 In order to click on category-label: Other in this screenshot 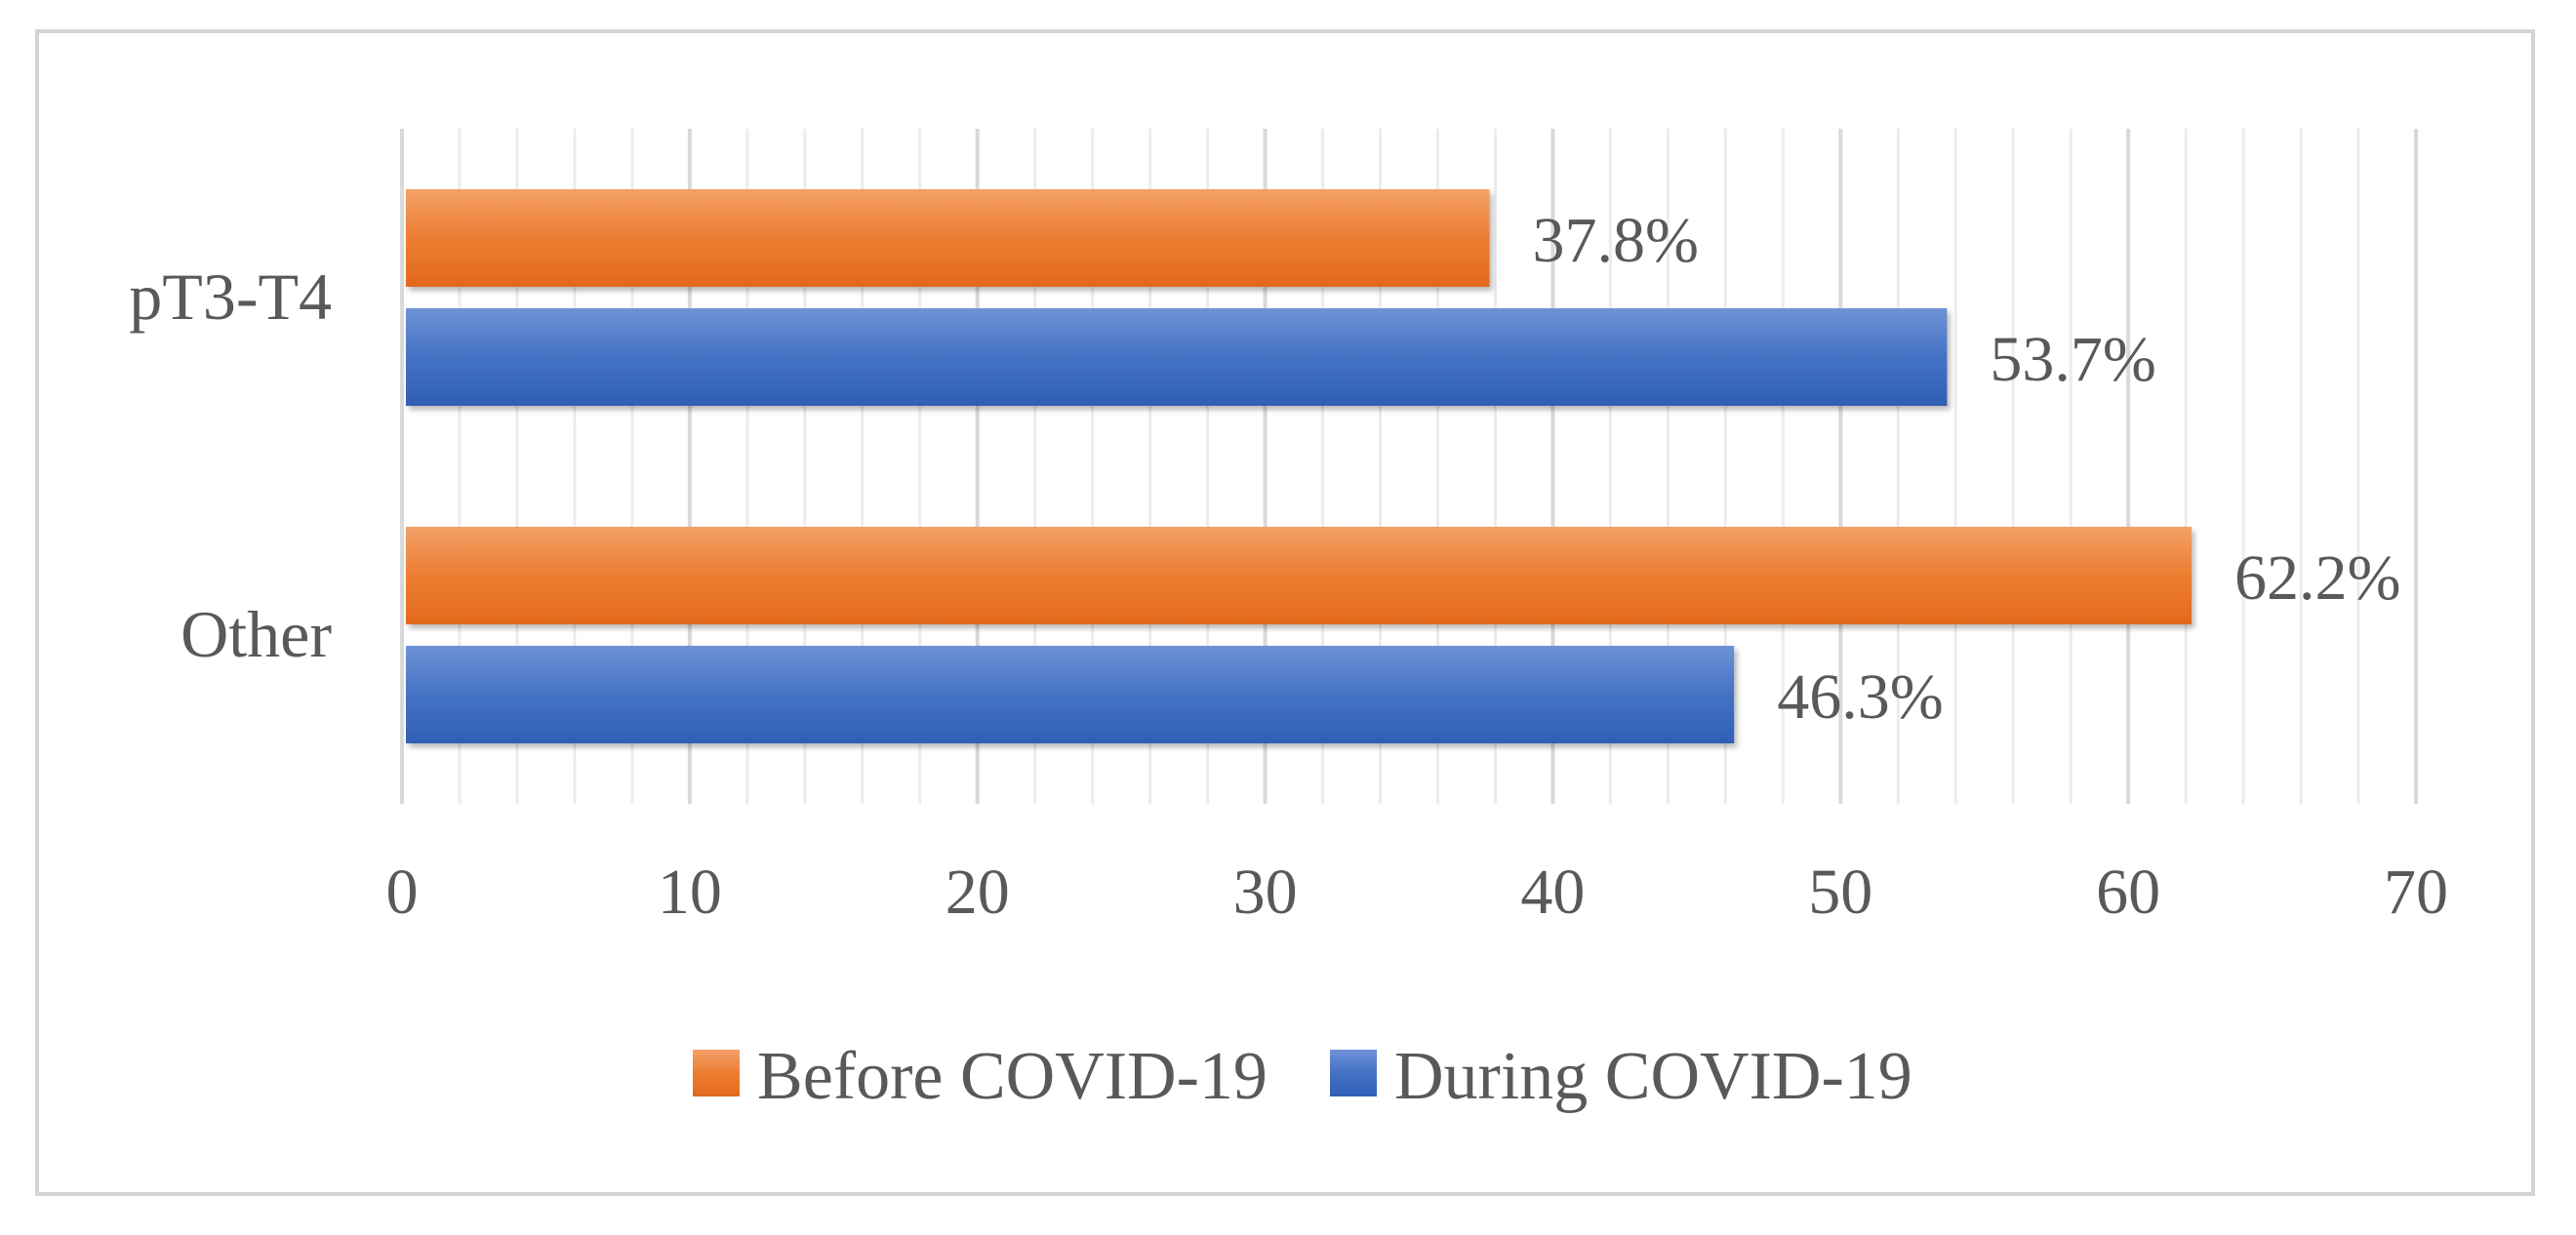, I will do `click(256, 634)`.